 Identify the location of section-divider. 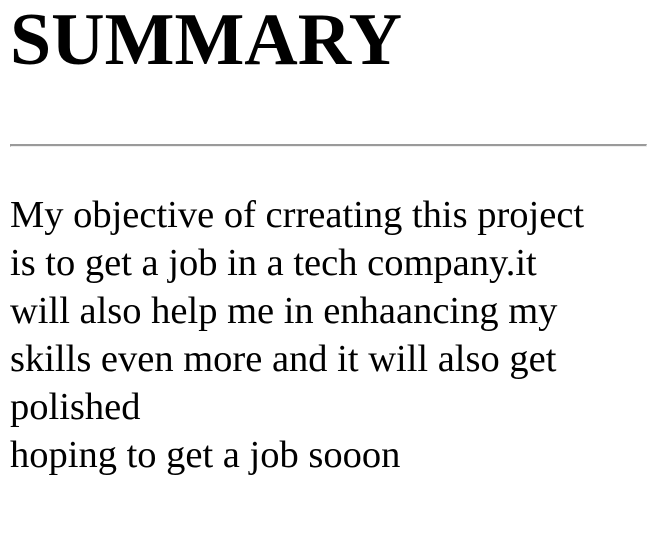
(328, 145).